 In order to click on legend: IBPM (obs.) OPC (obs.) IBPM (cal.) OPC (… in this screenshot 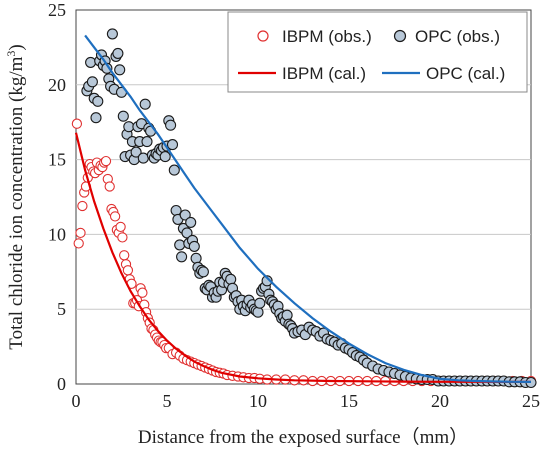, I will do `click(377, 52)`.